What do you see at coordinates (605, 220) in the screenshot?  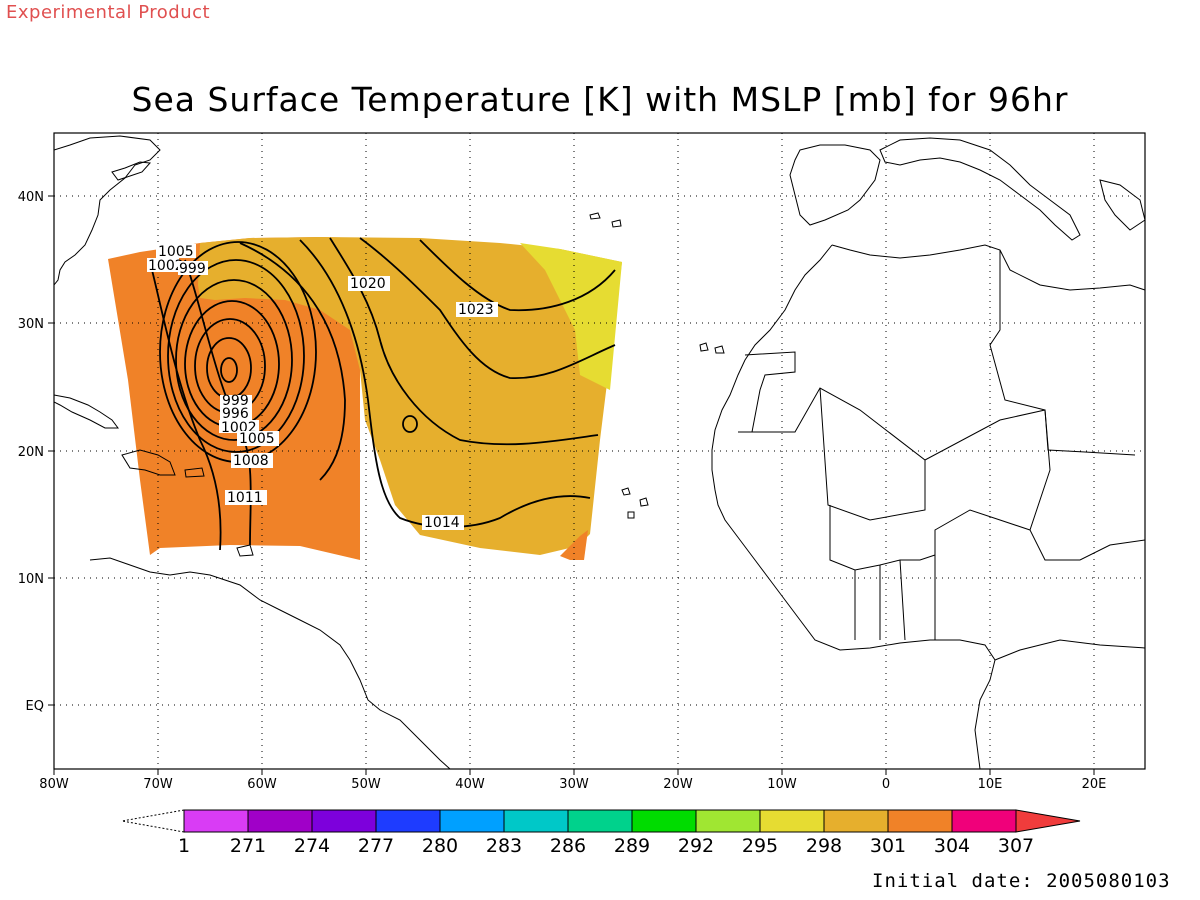 I see `azores-islands` at bounding box center [605, 220].